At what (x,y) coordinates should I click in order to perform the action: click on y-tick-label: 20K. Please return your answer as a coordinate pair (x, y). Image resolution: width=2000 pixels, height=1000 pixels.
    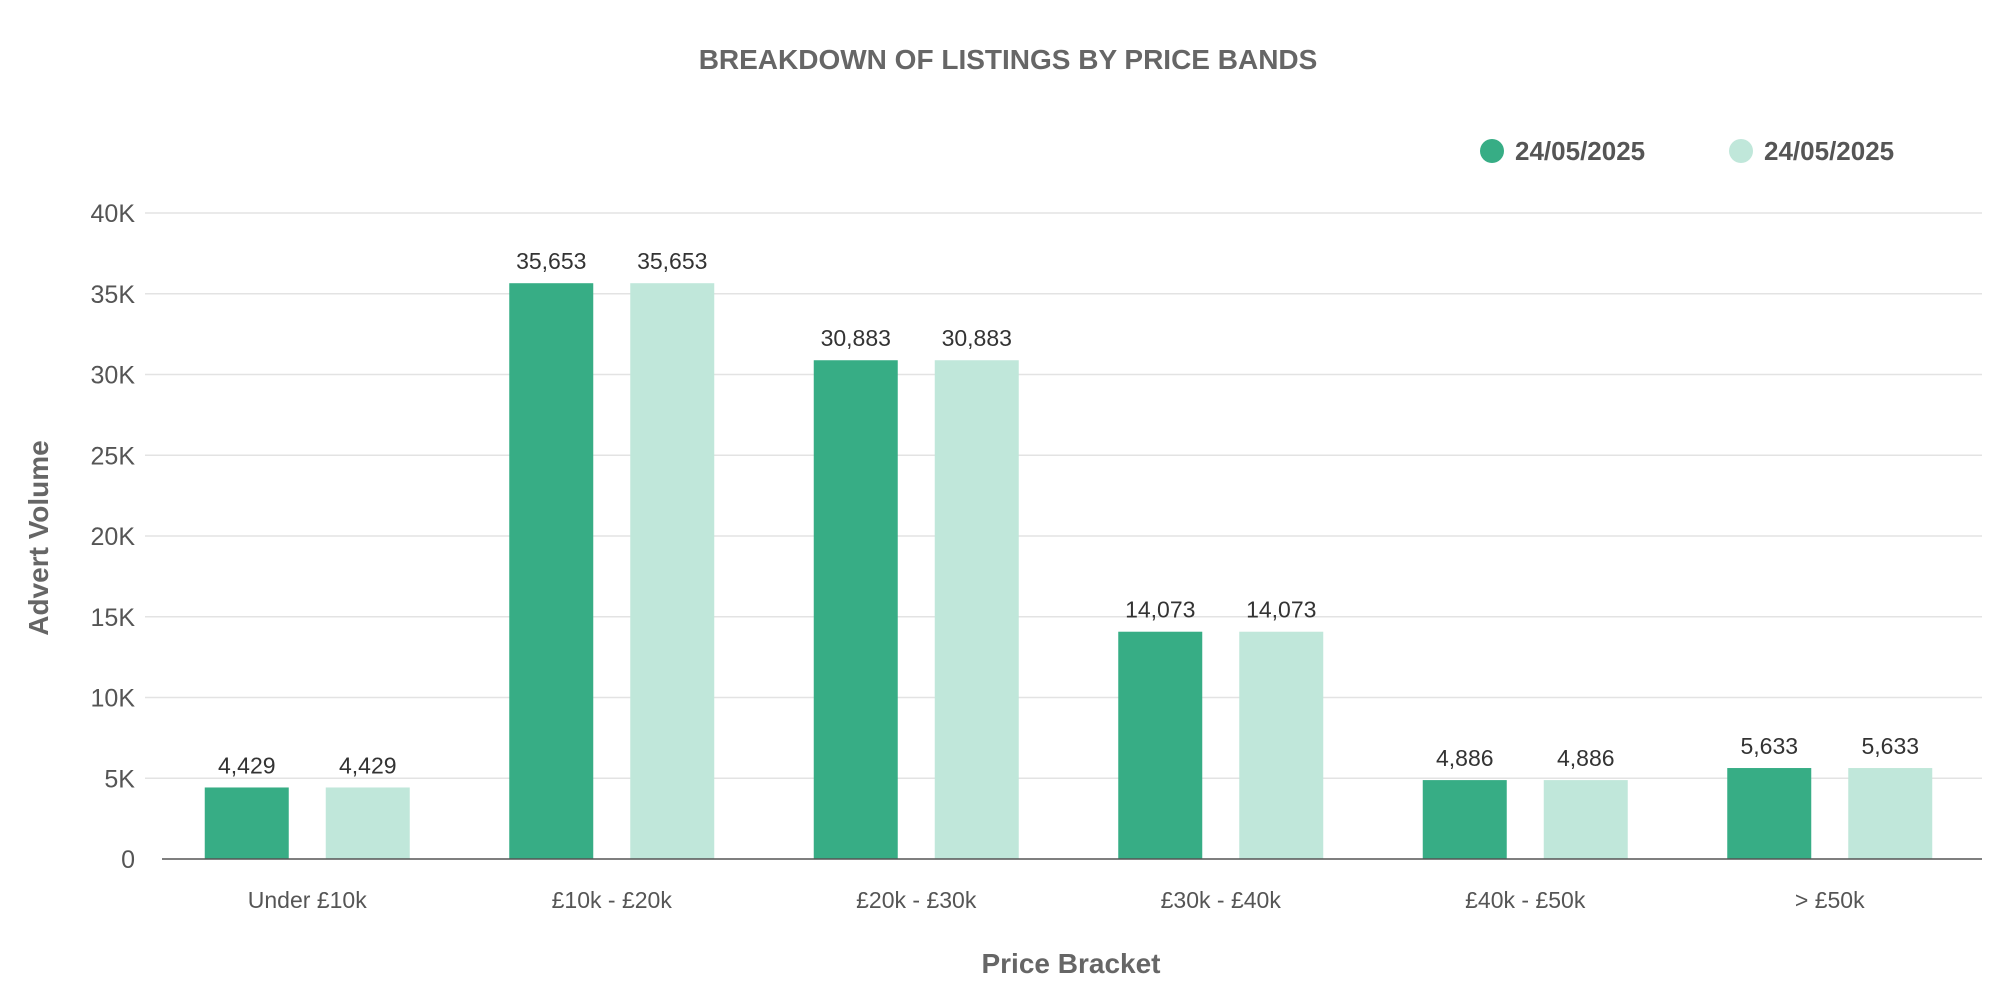
    Looking at the image, I should click on (113, 537).